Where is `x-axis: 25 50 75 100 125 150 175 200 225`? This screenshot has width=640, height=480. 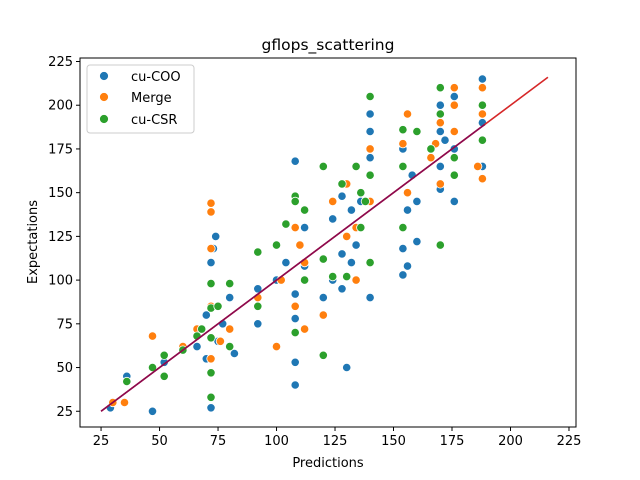 x-axis: 25 50 75 100 125 150 175 200 225 is located at coordinates (337, 438).